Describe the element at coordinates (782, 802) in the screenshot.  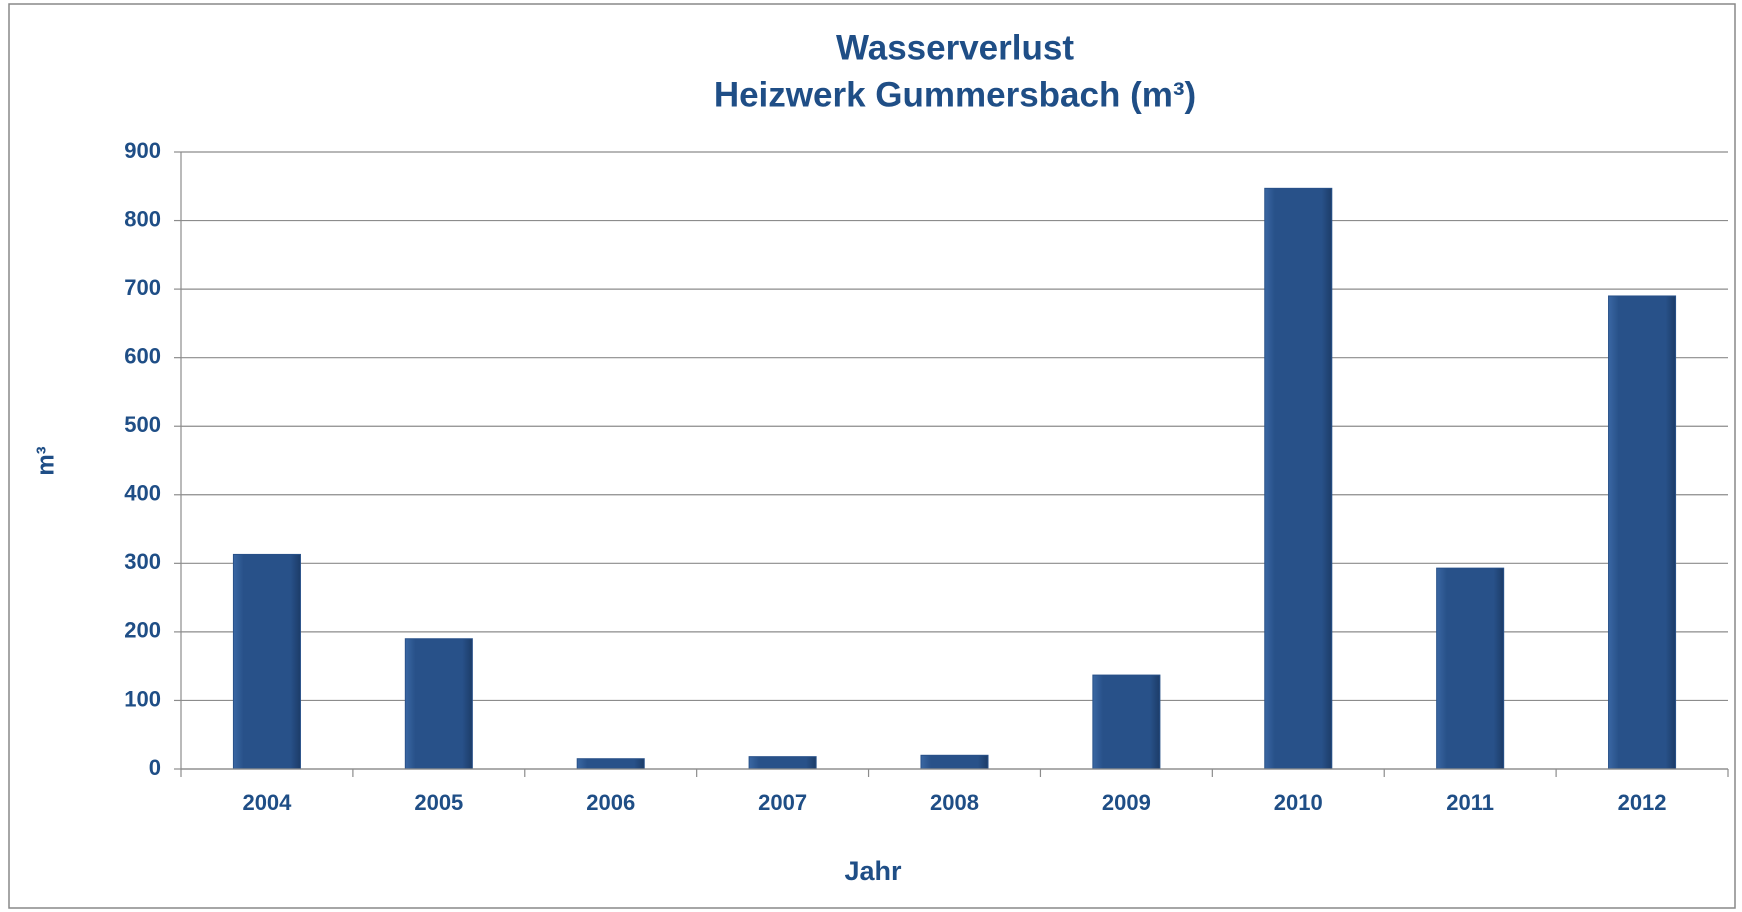
I see `x-tick-label: 2007` at that location.